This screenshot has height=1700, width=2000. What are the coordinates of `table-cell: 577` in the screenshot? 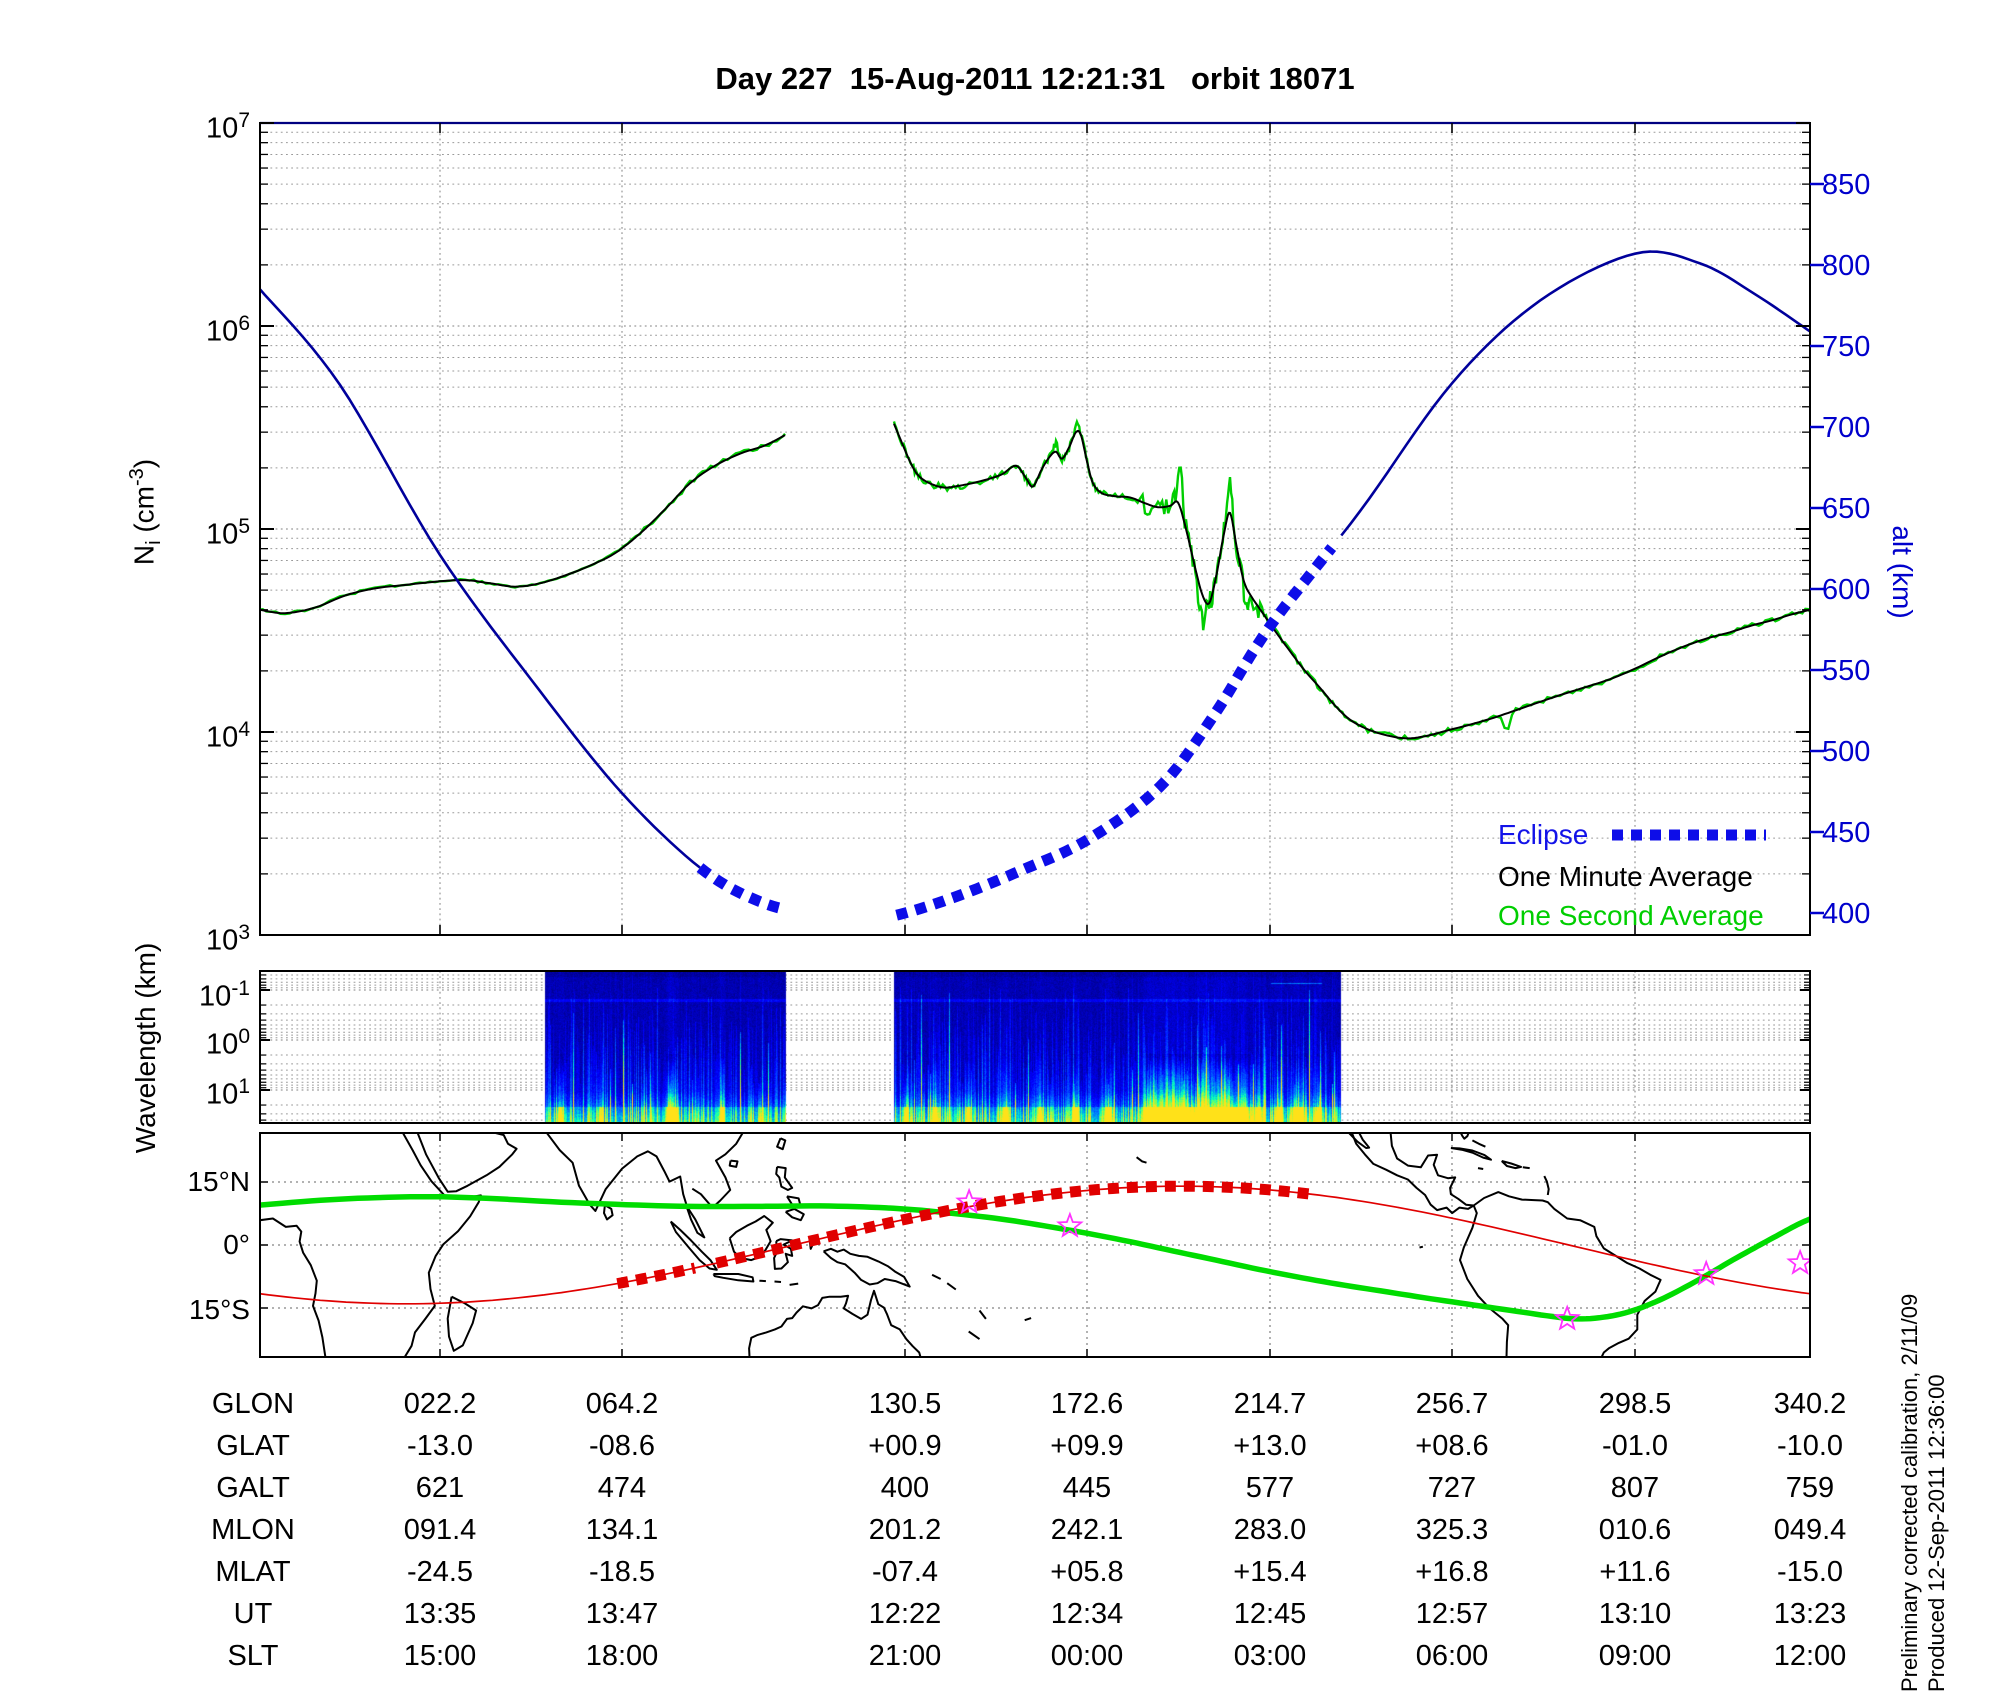 It's located at (1270, 1488).